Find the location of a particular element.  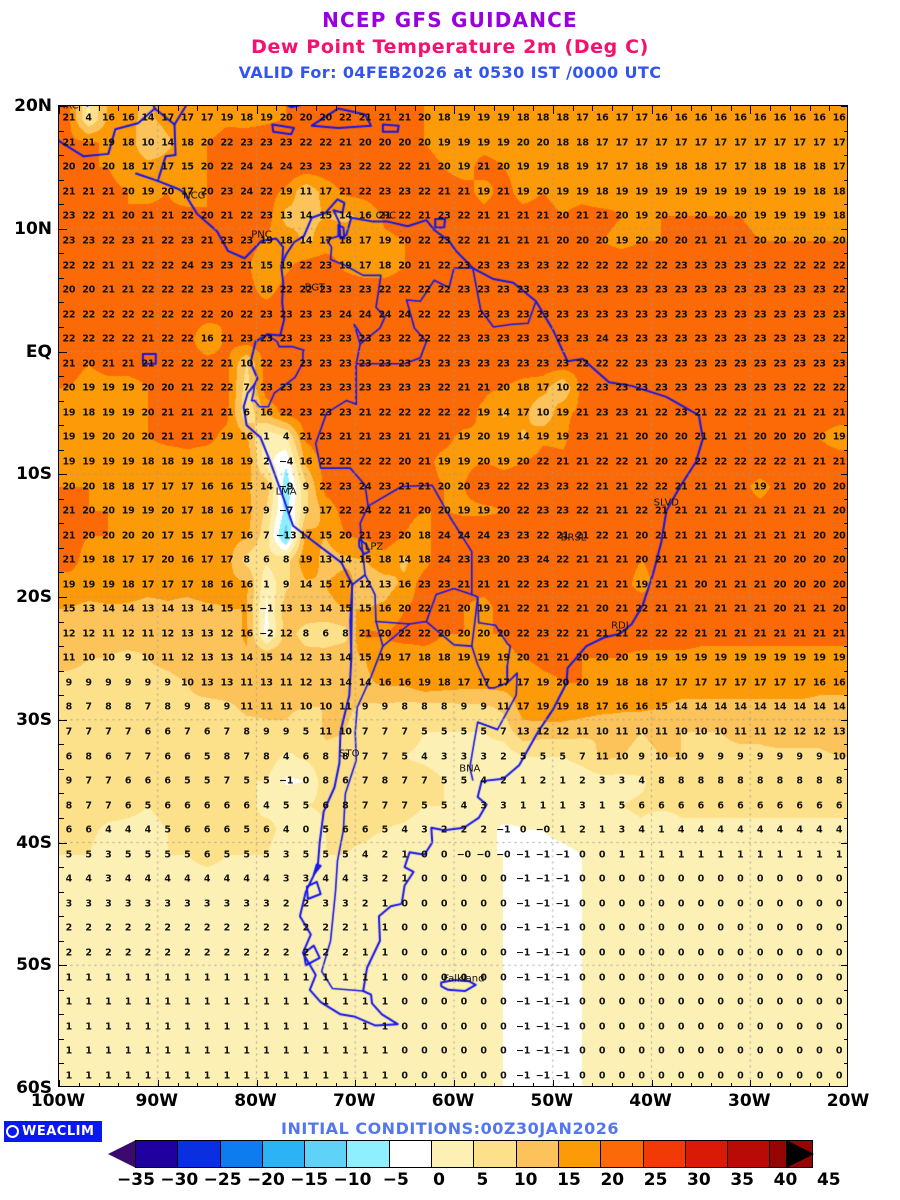

grid-value: 2 is located at coordinates (582, 781).